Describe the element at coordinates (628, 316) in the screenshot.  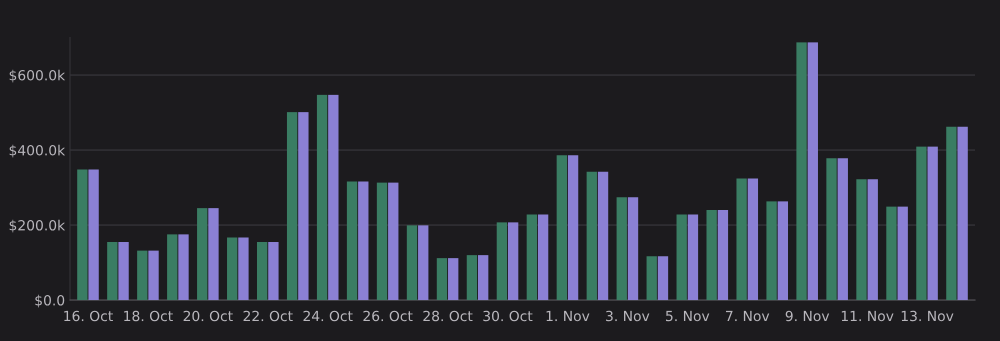
I see `x-tick-label: 3. Nov` at that location.